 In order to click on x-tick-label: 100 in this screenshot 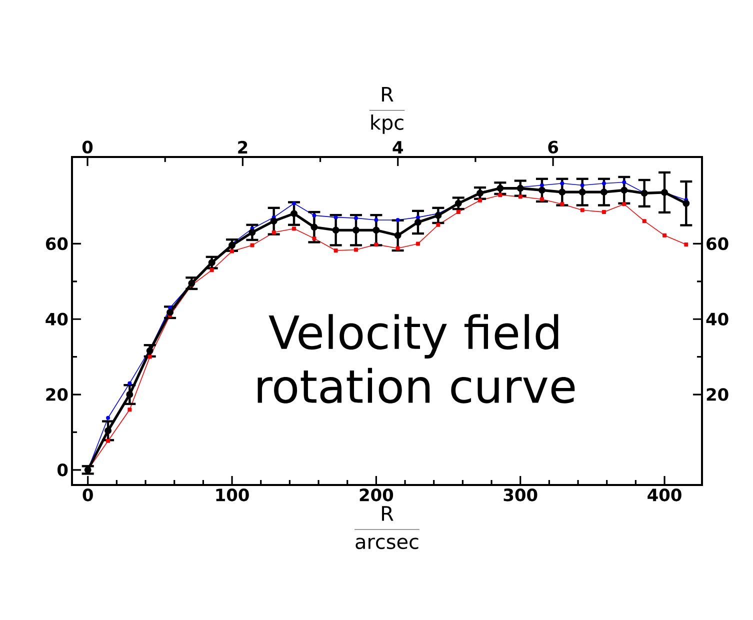, I will do `click(232, 495)`.